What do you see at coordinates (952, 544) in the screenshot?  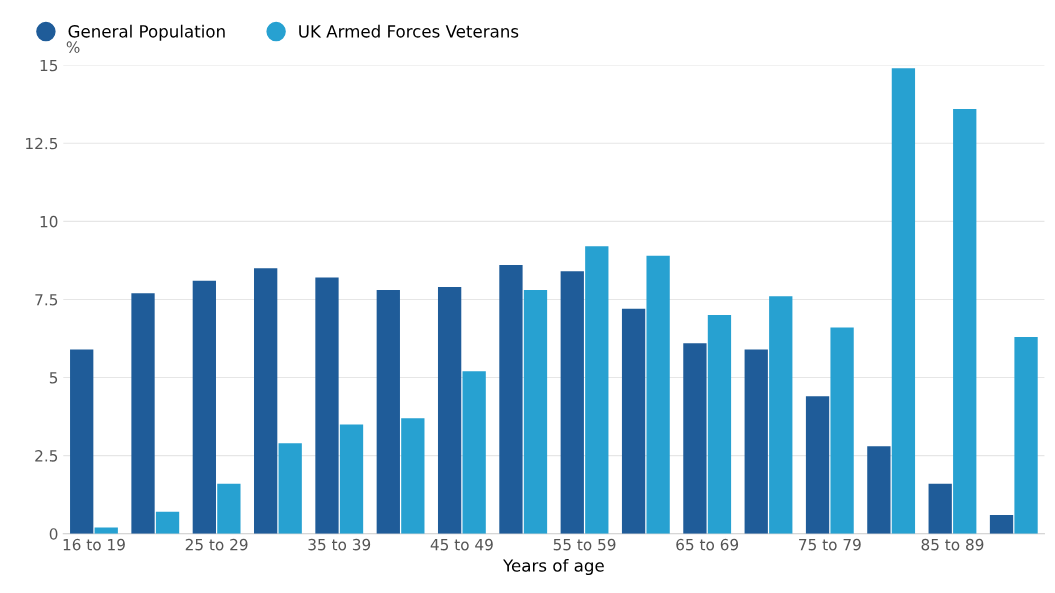 I see `x-tick-label: 85 to 89` at bounding box center [952, 544].